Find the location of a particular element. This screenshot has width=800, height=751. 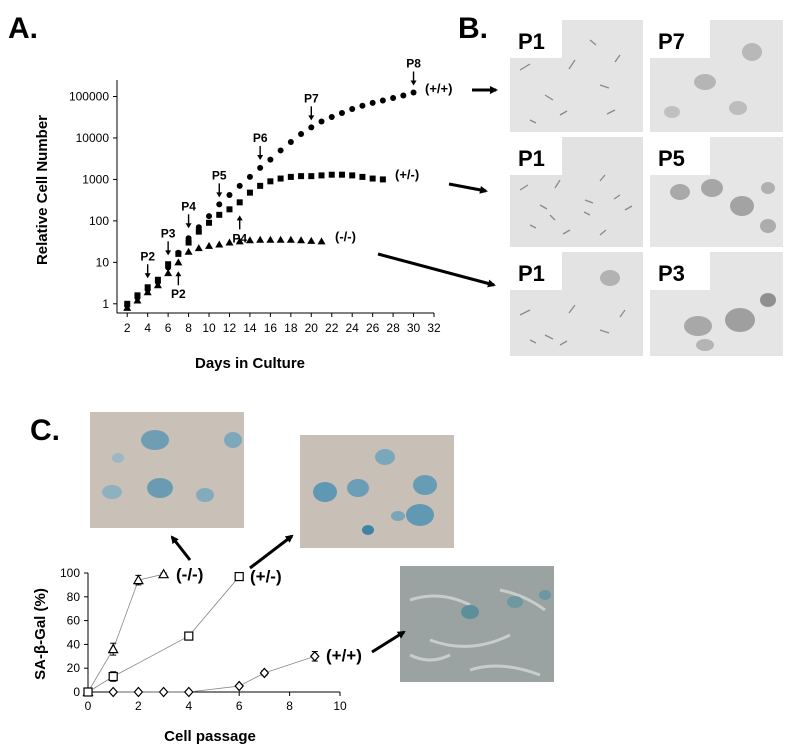

micrograph-plus-plus-p7: P7 is located at coordinates (716, 76).